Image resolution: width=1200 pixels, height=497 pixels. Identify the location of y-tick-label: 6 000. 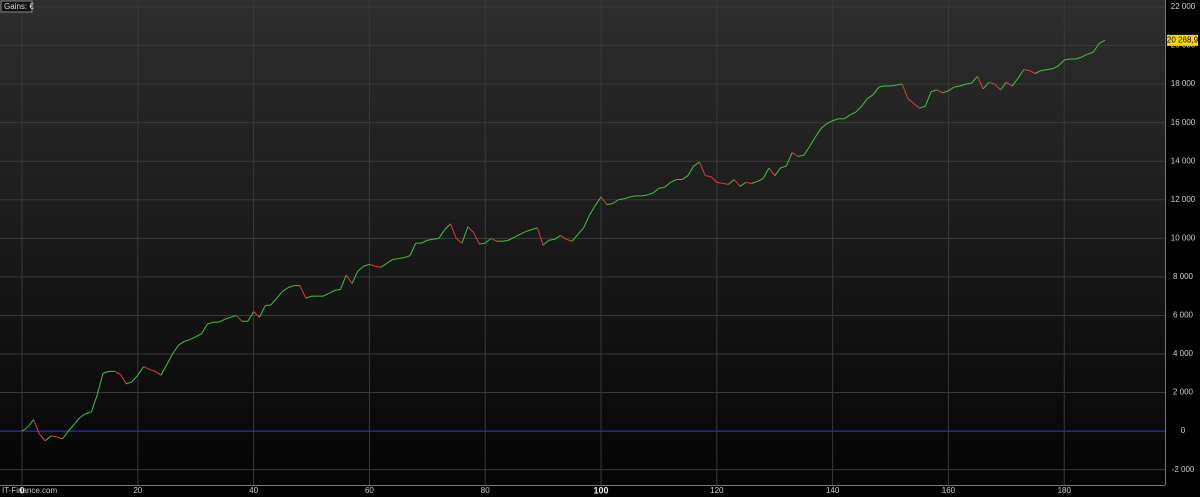
(1183, 315).